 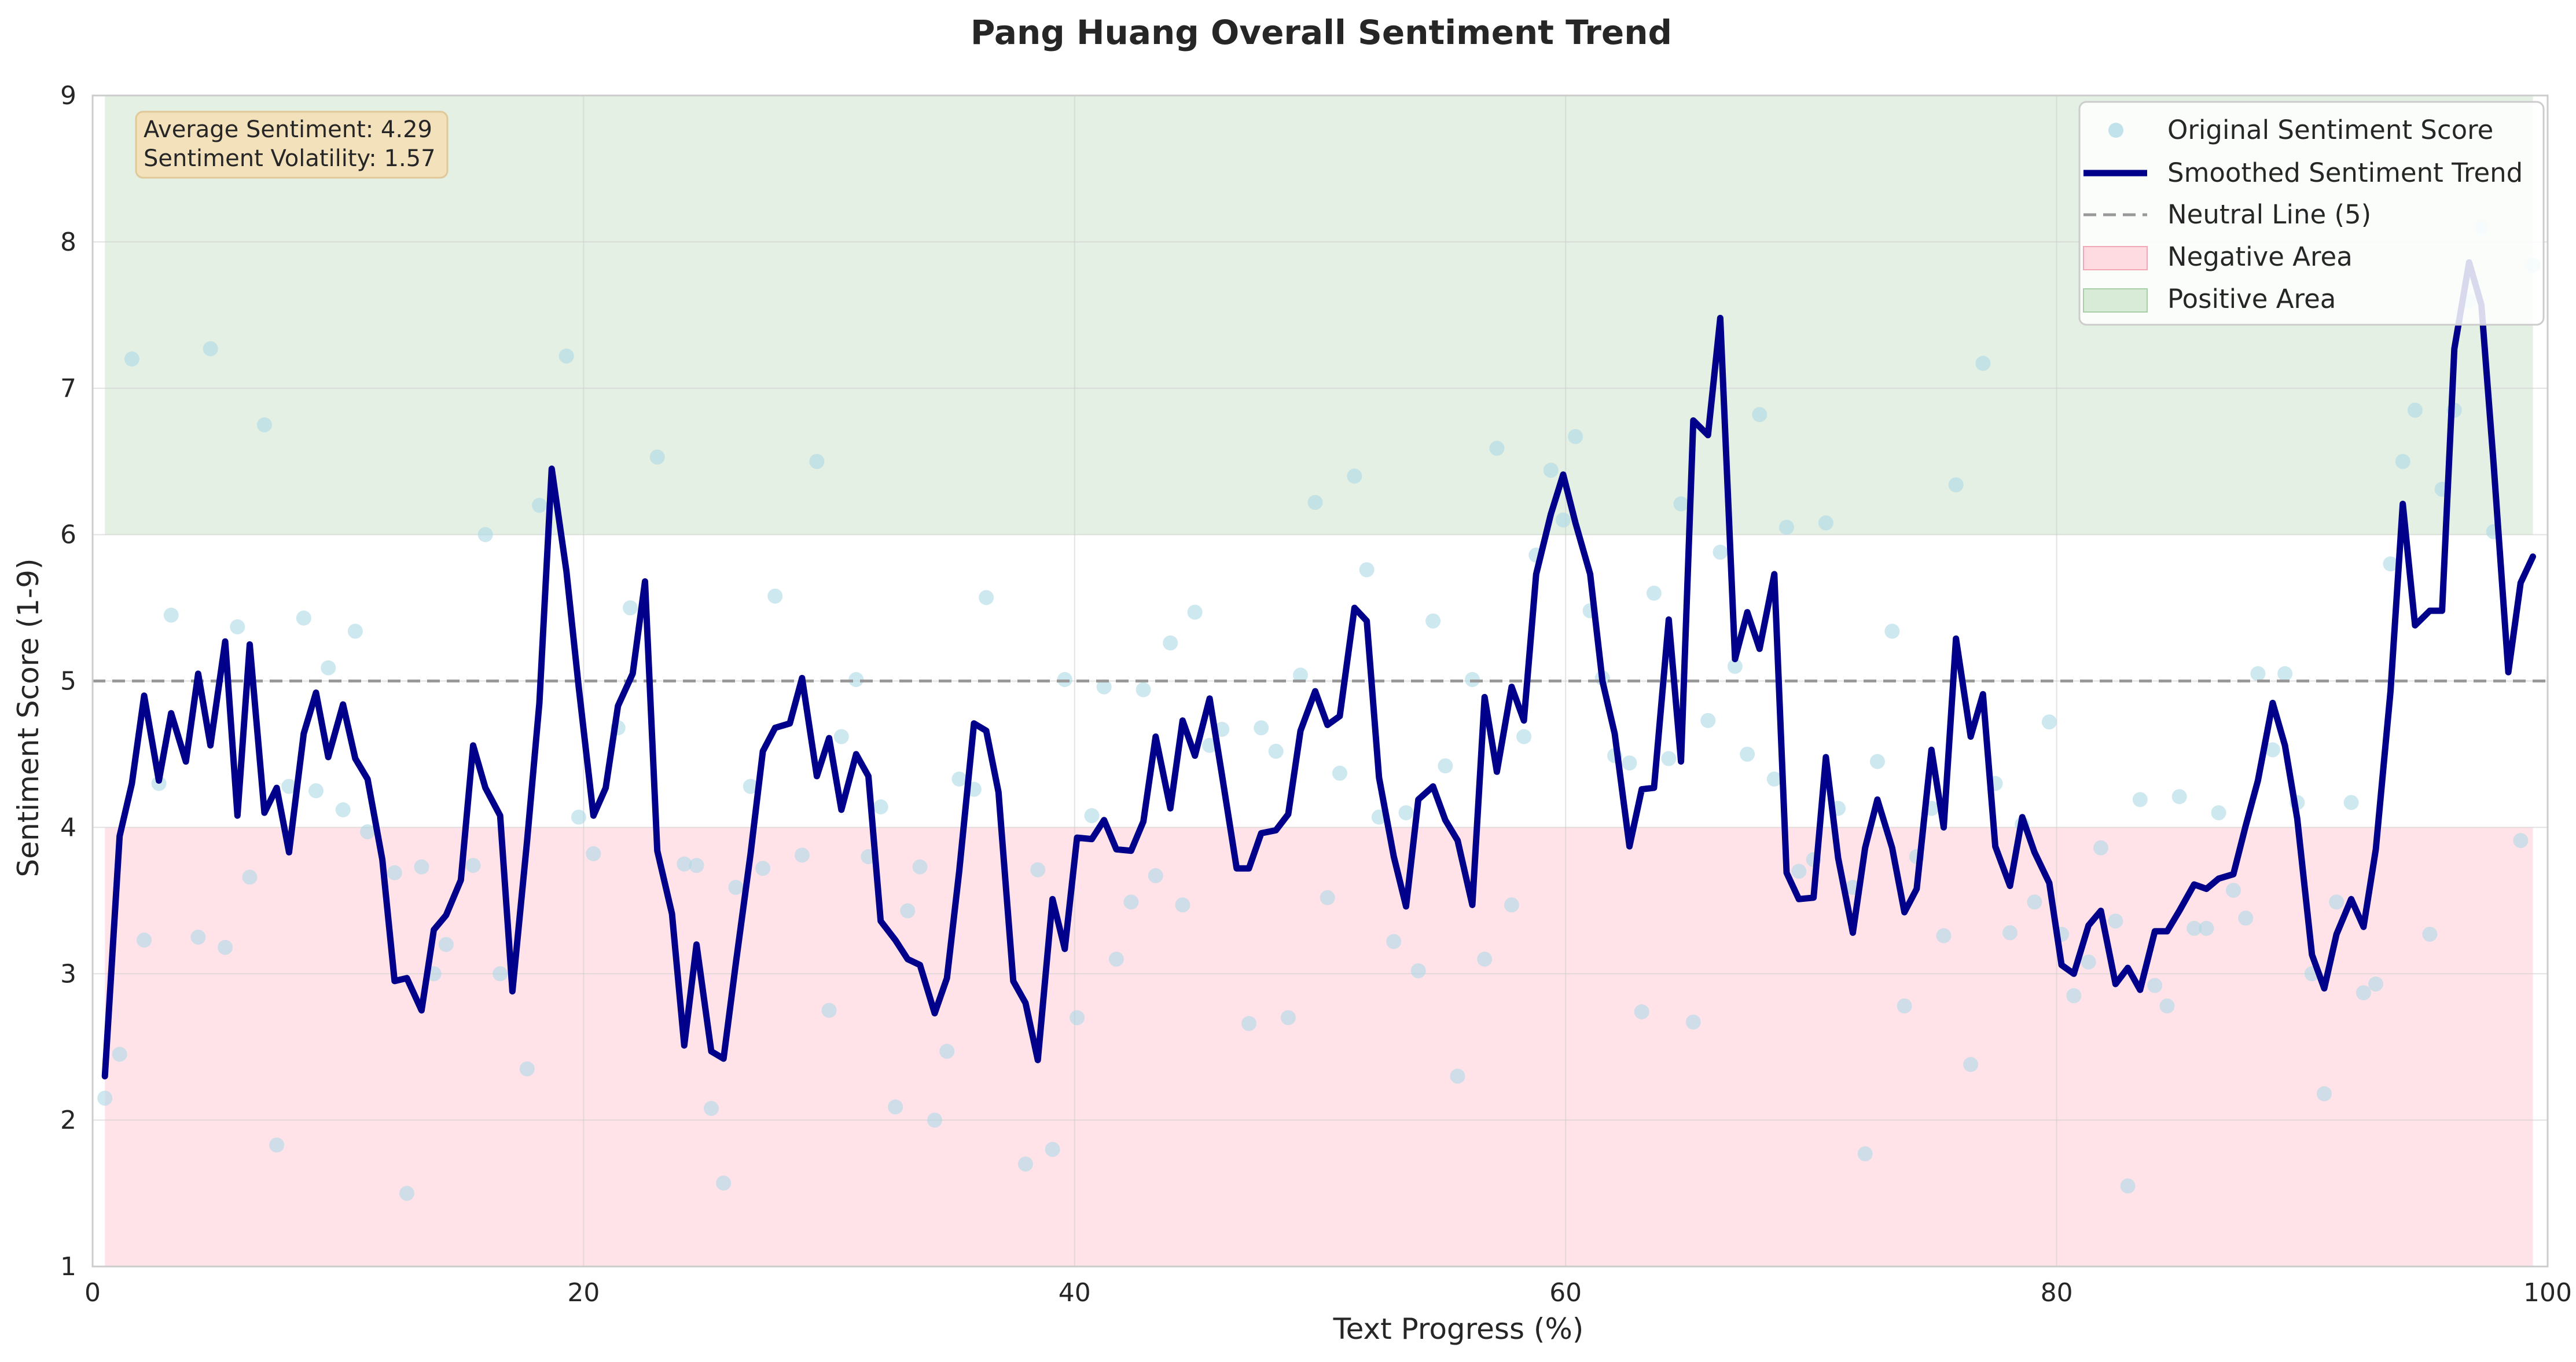 I want to click on x-tick-label: 20, so click(x=583, y=1293).